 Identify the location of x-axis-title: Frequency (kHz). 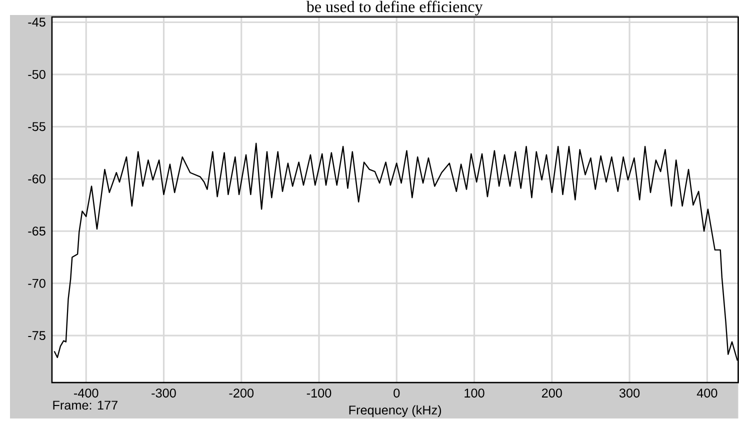
(395, 412).